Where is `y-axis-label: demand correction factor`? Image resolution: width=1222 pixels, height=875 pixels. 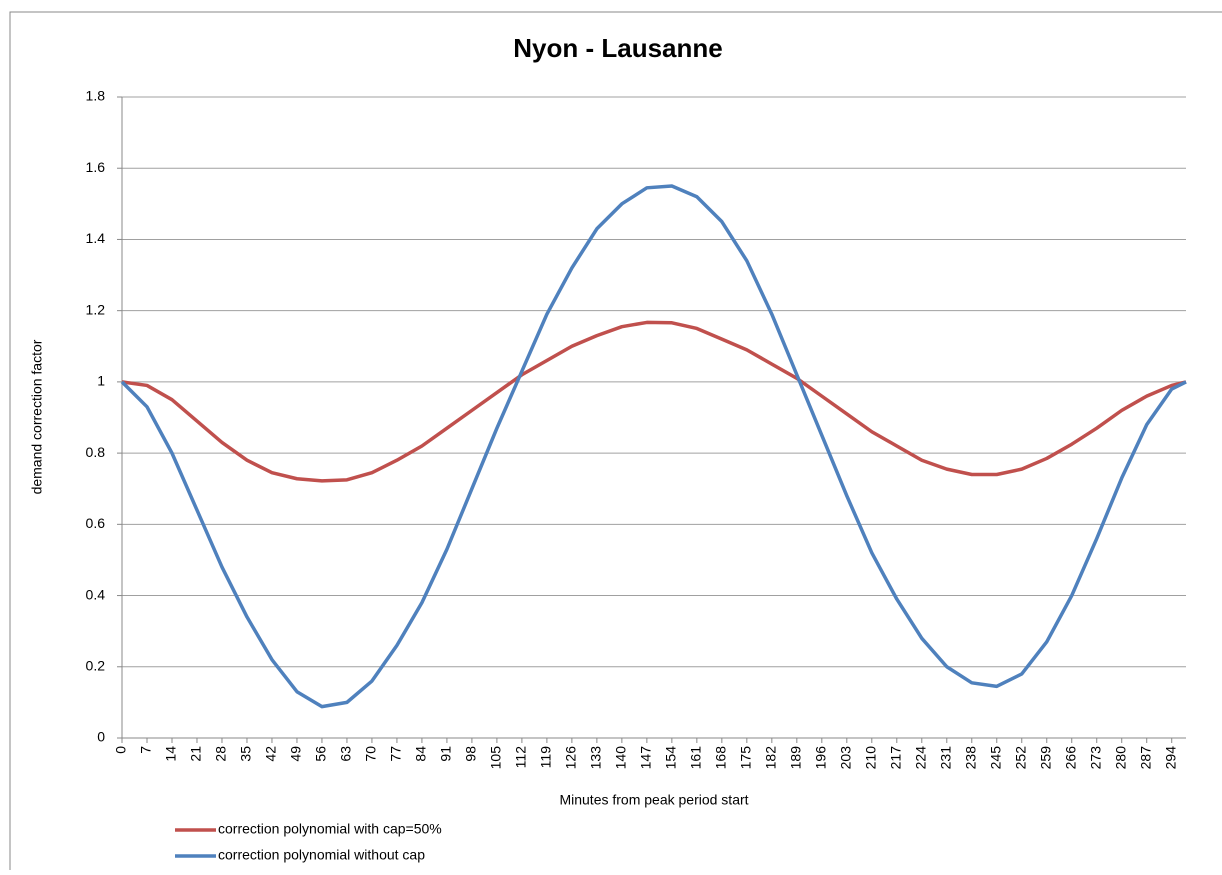
y-axis-label: demand correction factor is located at coordinates (37, 416).